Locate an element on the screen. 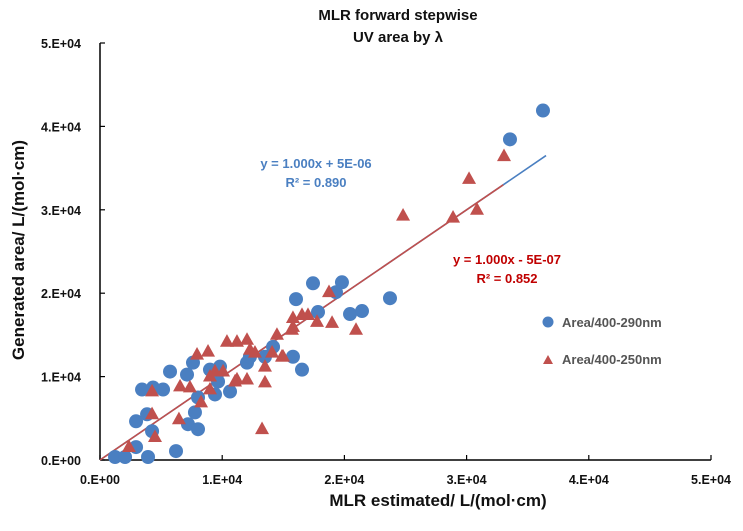 The width and height of the screenshot is (743, 531). y-tick-label: 5.E+04 is located at coordinates (61, 44).